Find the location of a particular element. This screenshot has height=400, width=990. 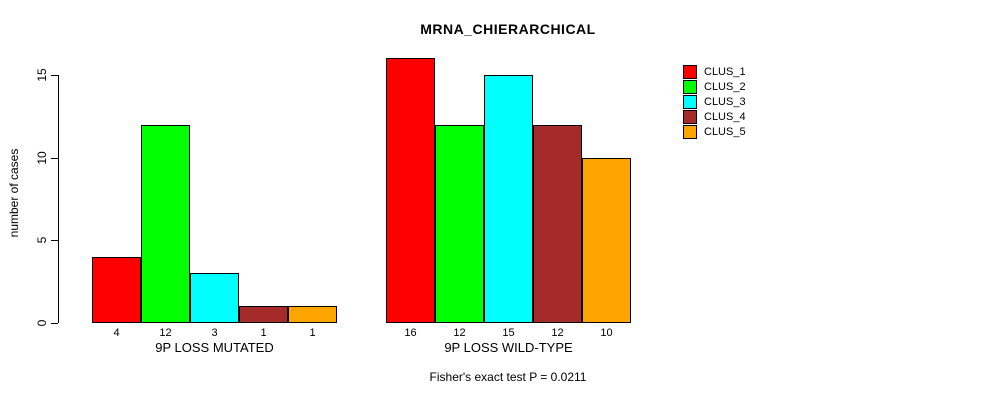

y-tick-label: 0 is located at coordinates (42, 323).